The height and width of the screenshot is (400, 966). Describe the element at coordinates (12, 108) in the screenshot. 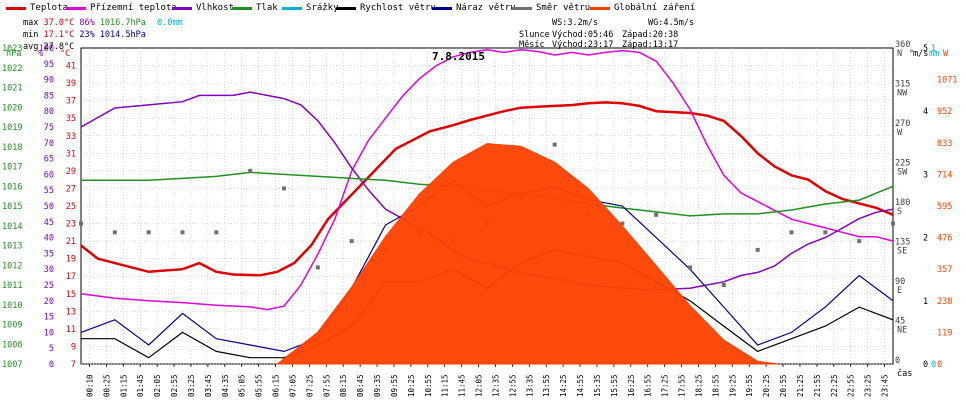

I see `pressure-tick-label: 1020` at that location.